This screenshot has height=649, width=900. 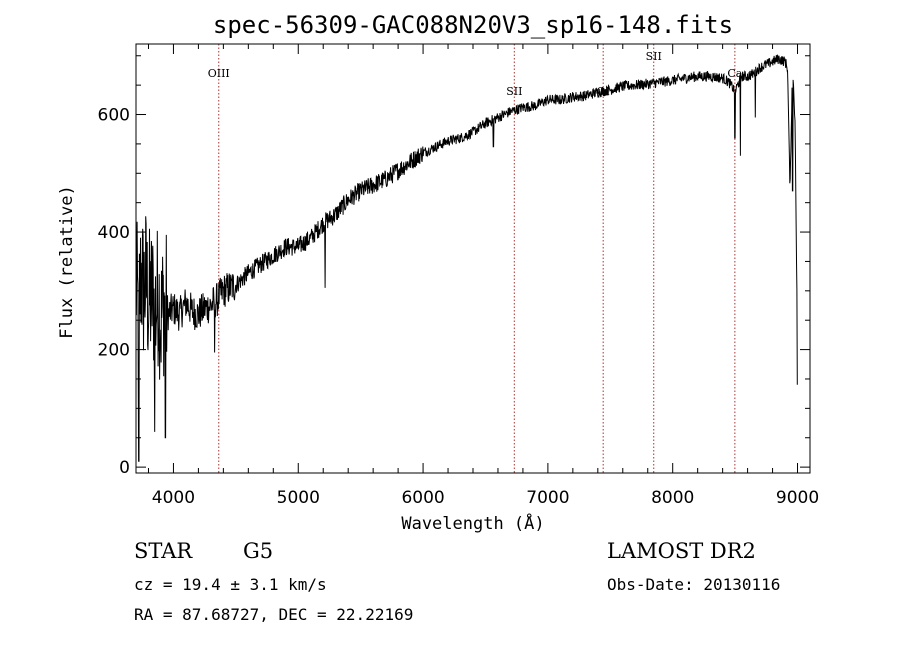 I want to click on object-subclass: G5, so click(x=258, y=551).